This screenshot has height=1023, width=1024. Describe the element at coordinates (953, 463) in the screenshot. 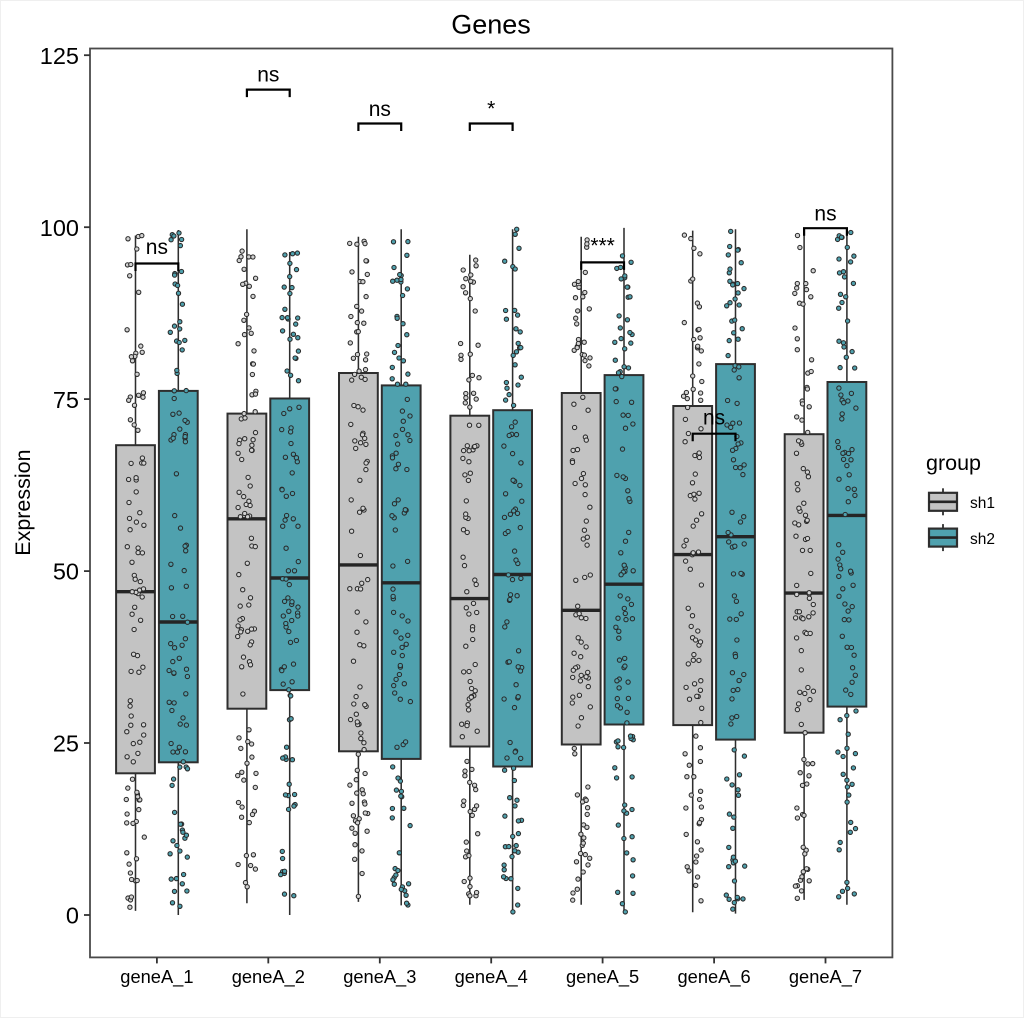

I see `svg-text: group` at that location.